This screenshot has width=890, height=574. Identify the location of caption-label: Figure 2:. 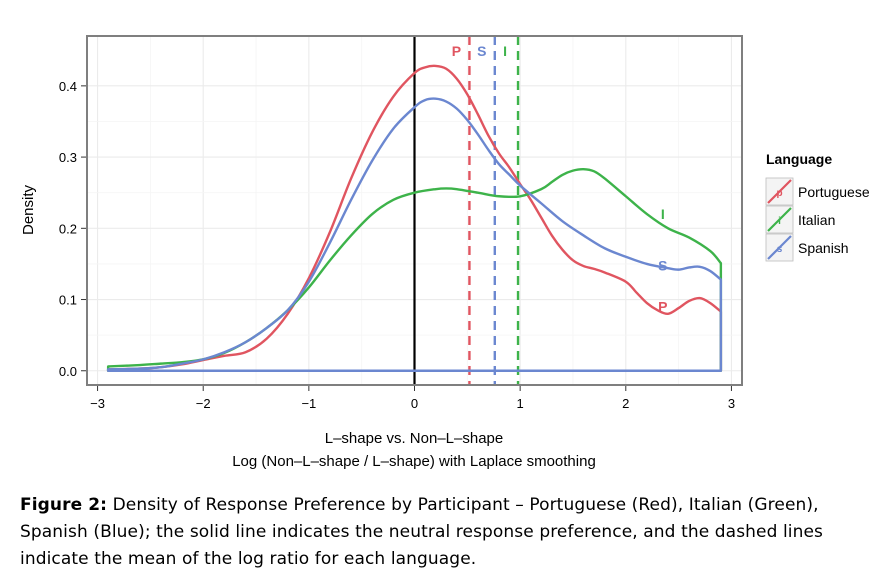
(64, 505).